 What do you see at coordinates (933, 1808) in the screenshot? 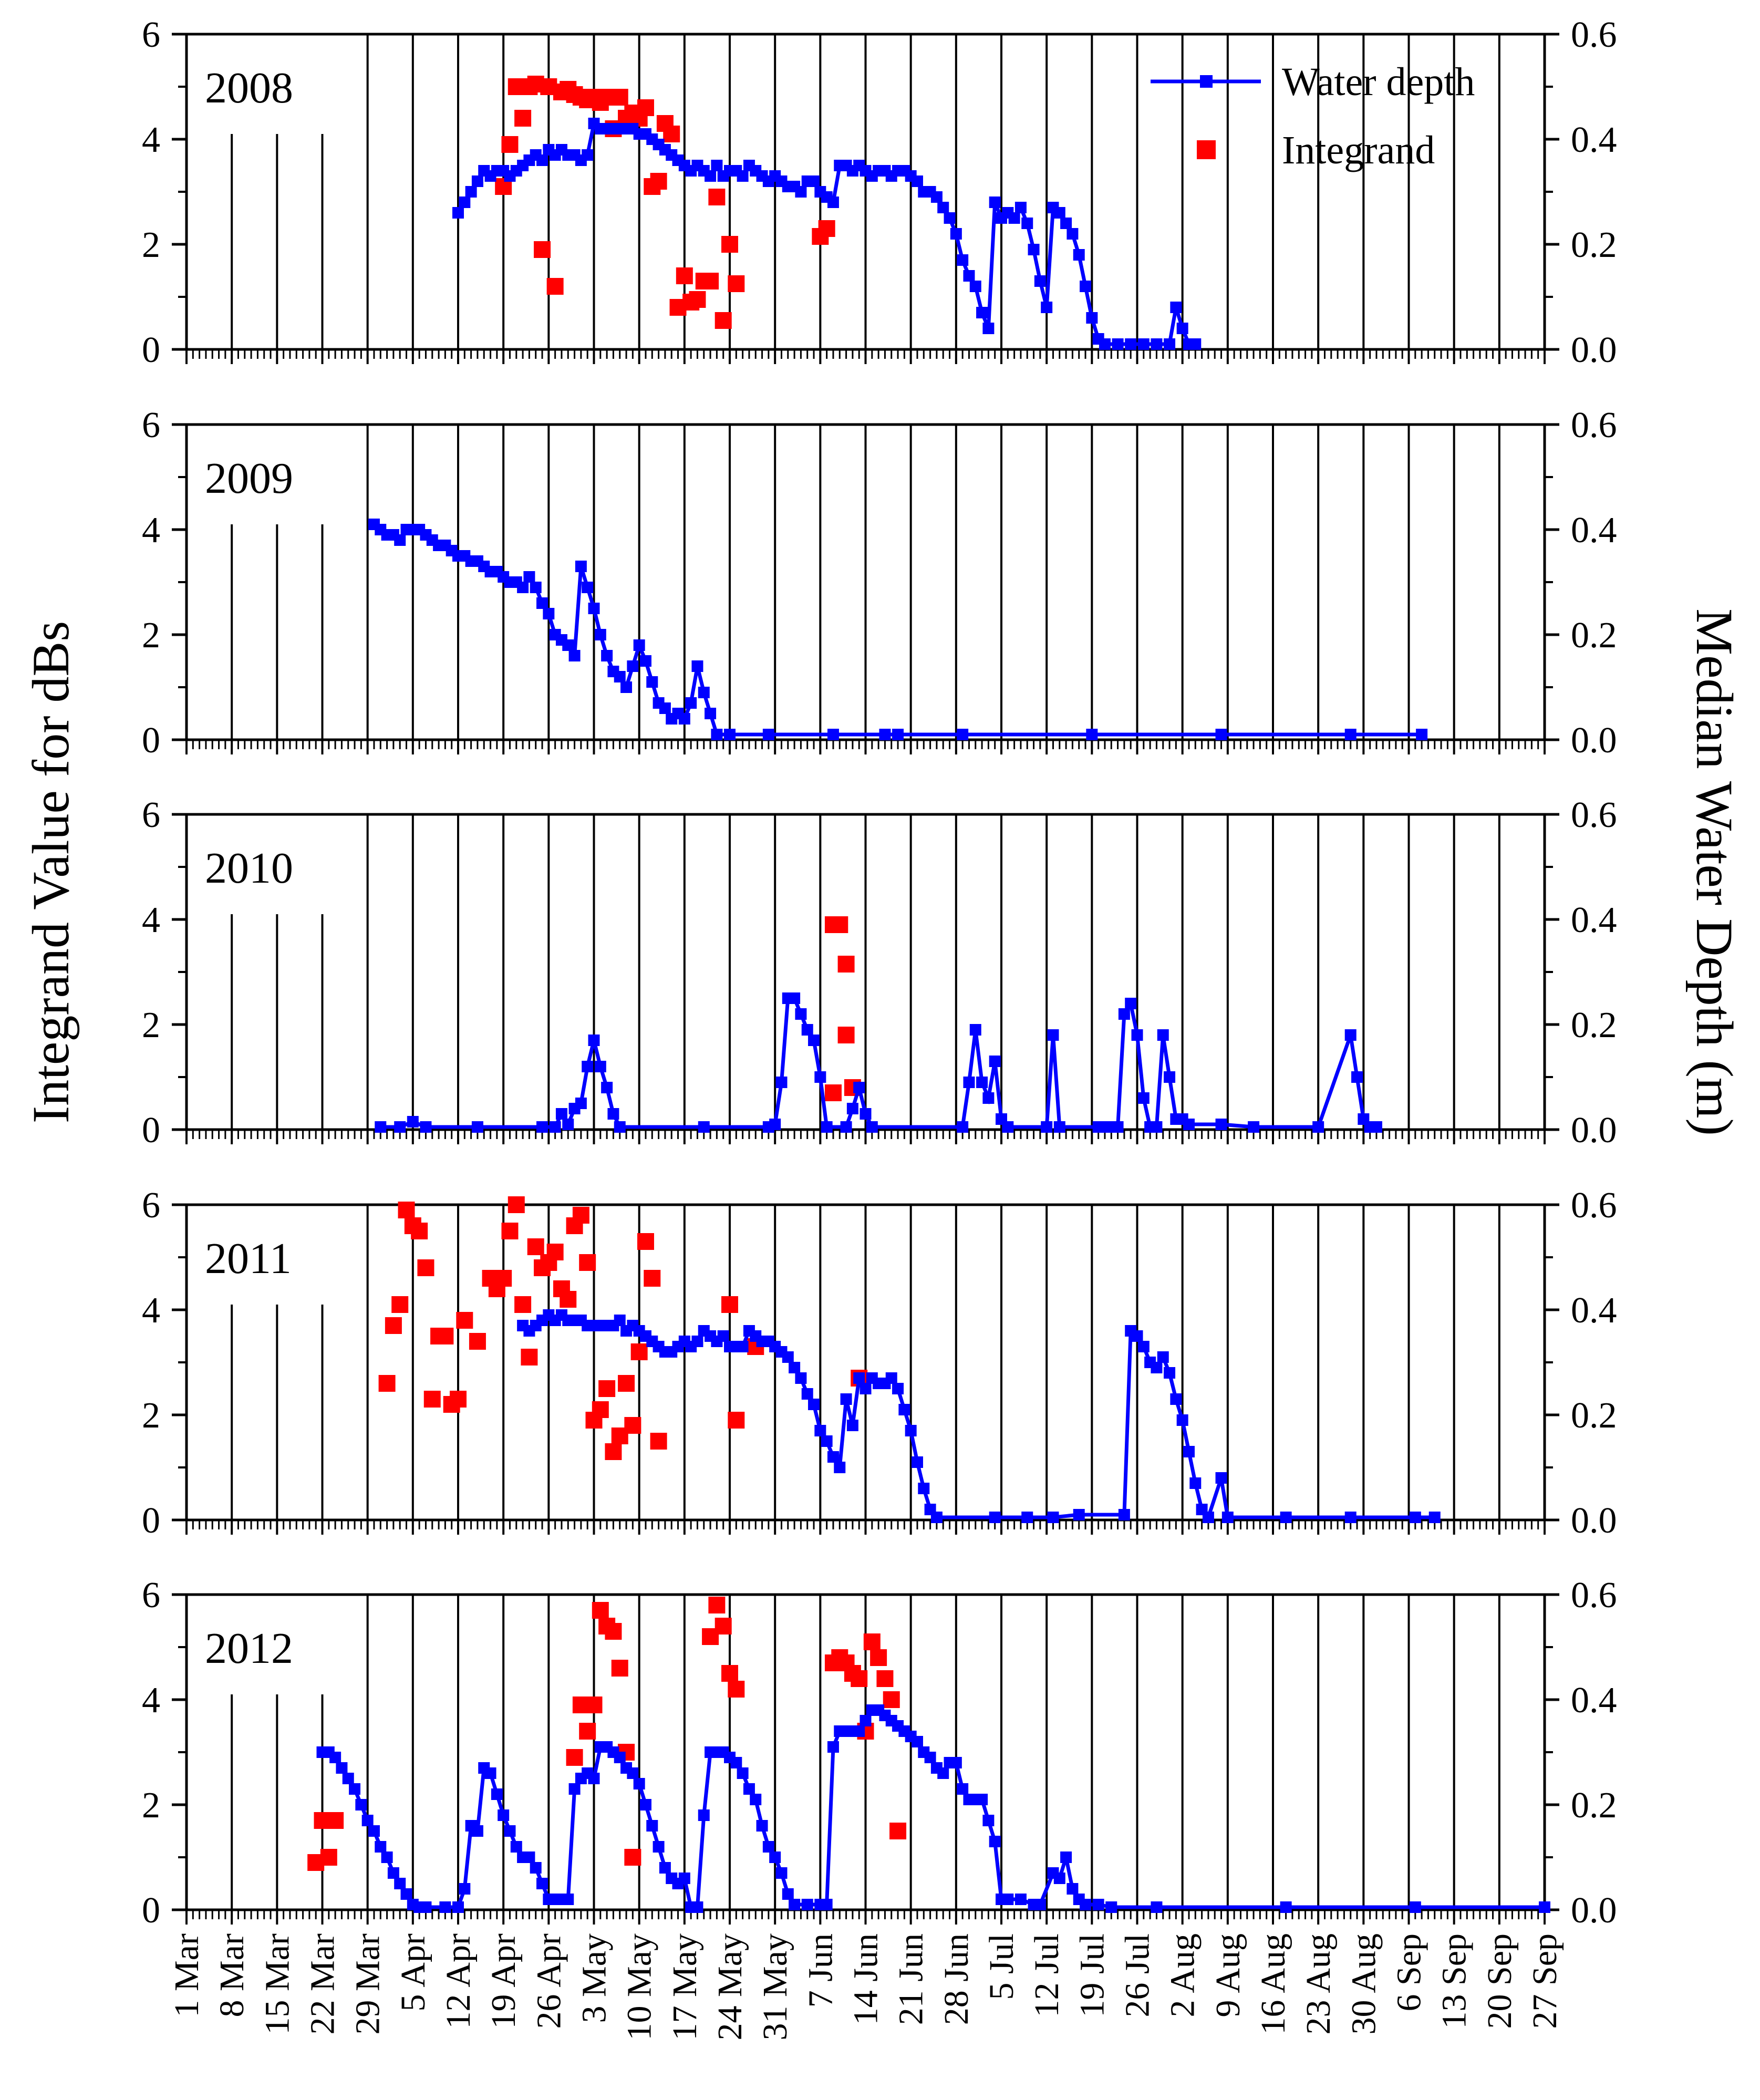
I see `water-depth-line` at bounding box center [933, 1808].